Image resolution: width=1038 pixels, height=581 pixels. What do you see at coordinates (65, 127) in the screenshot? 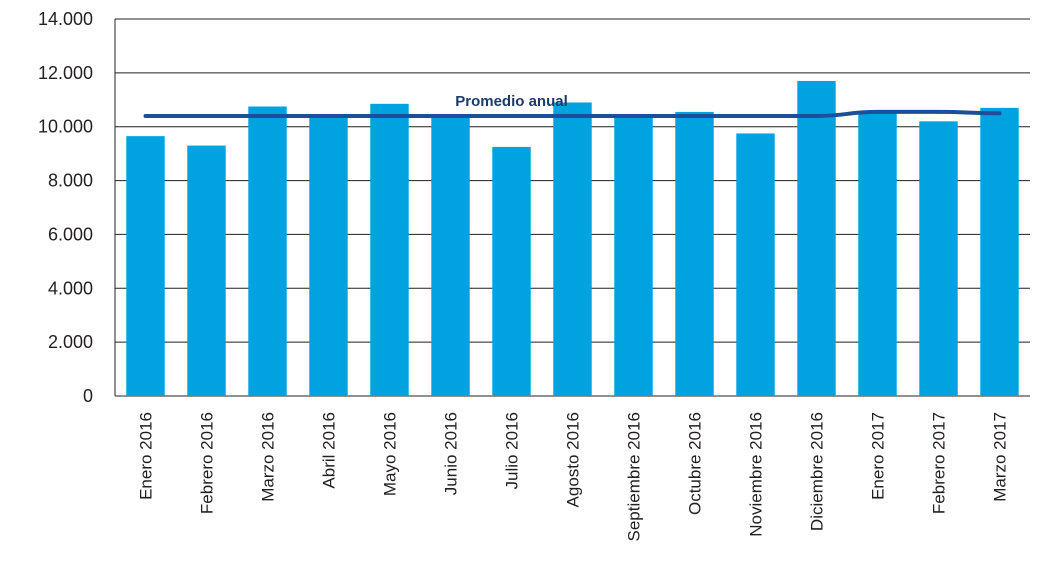
I see `y-tick-label: 10.000` at bounding box center [65, 127].